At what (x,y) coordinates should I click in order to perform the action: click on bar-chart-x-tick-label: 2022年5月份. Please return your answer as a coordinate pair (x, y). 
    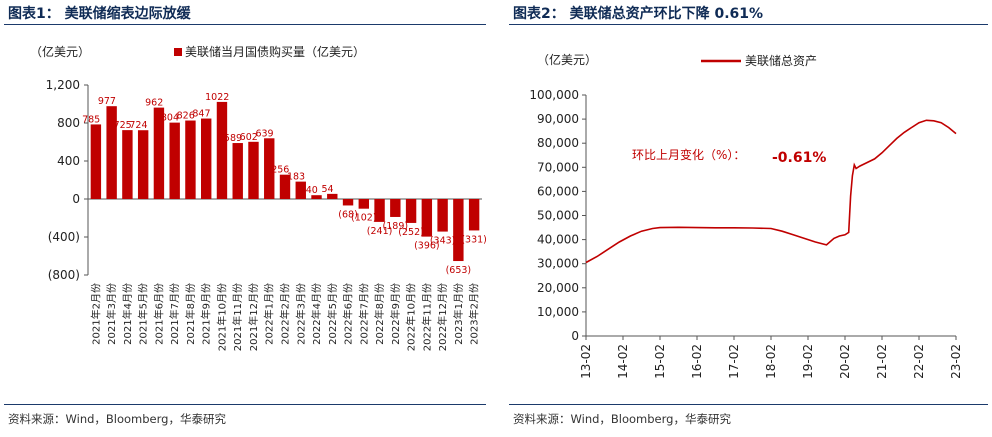
    Looking at the image, I should click on (332, 314).